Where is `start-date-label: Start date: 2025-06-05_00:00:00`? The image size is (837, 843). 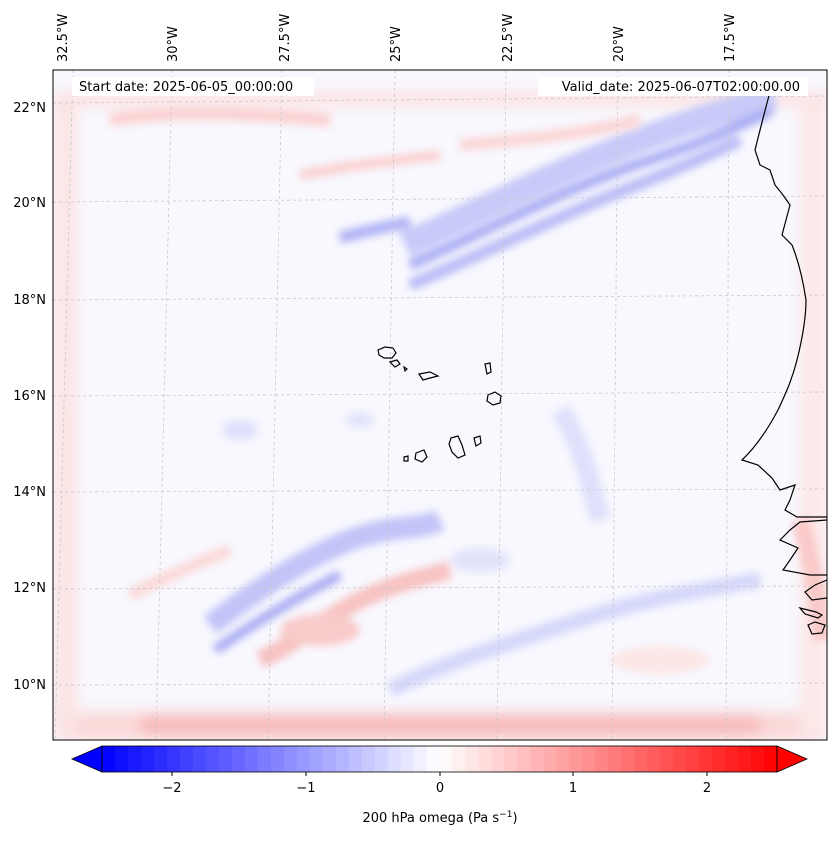 start-date-label: Start date: 2025-06-05_00:00:00 is located at coordinates (186, 87).